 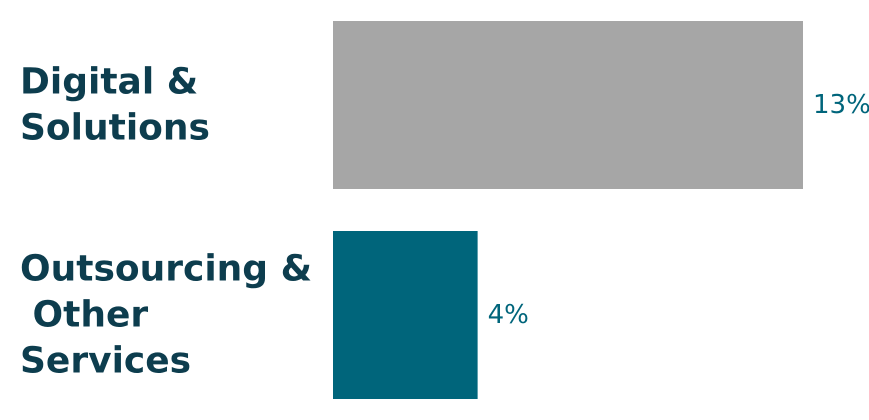 I want to click on y-tick-label: Outsourcing & Other Services, so click(x=166, y=315).